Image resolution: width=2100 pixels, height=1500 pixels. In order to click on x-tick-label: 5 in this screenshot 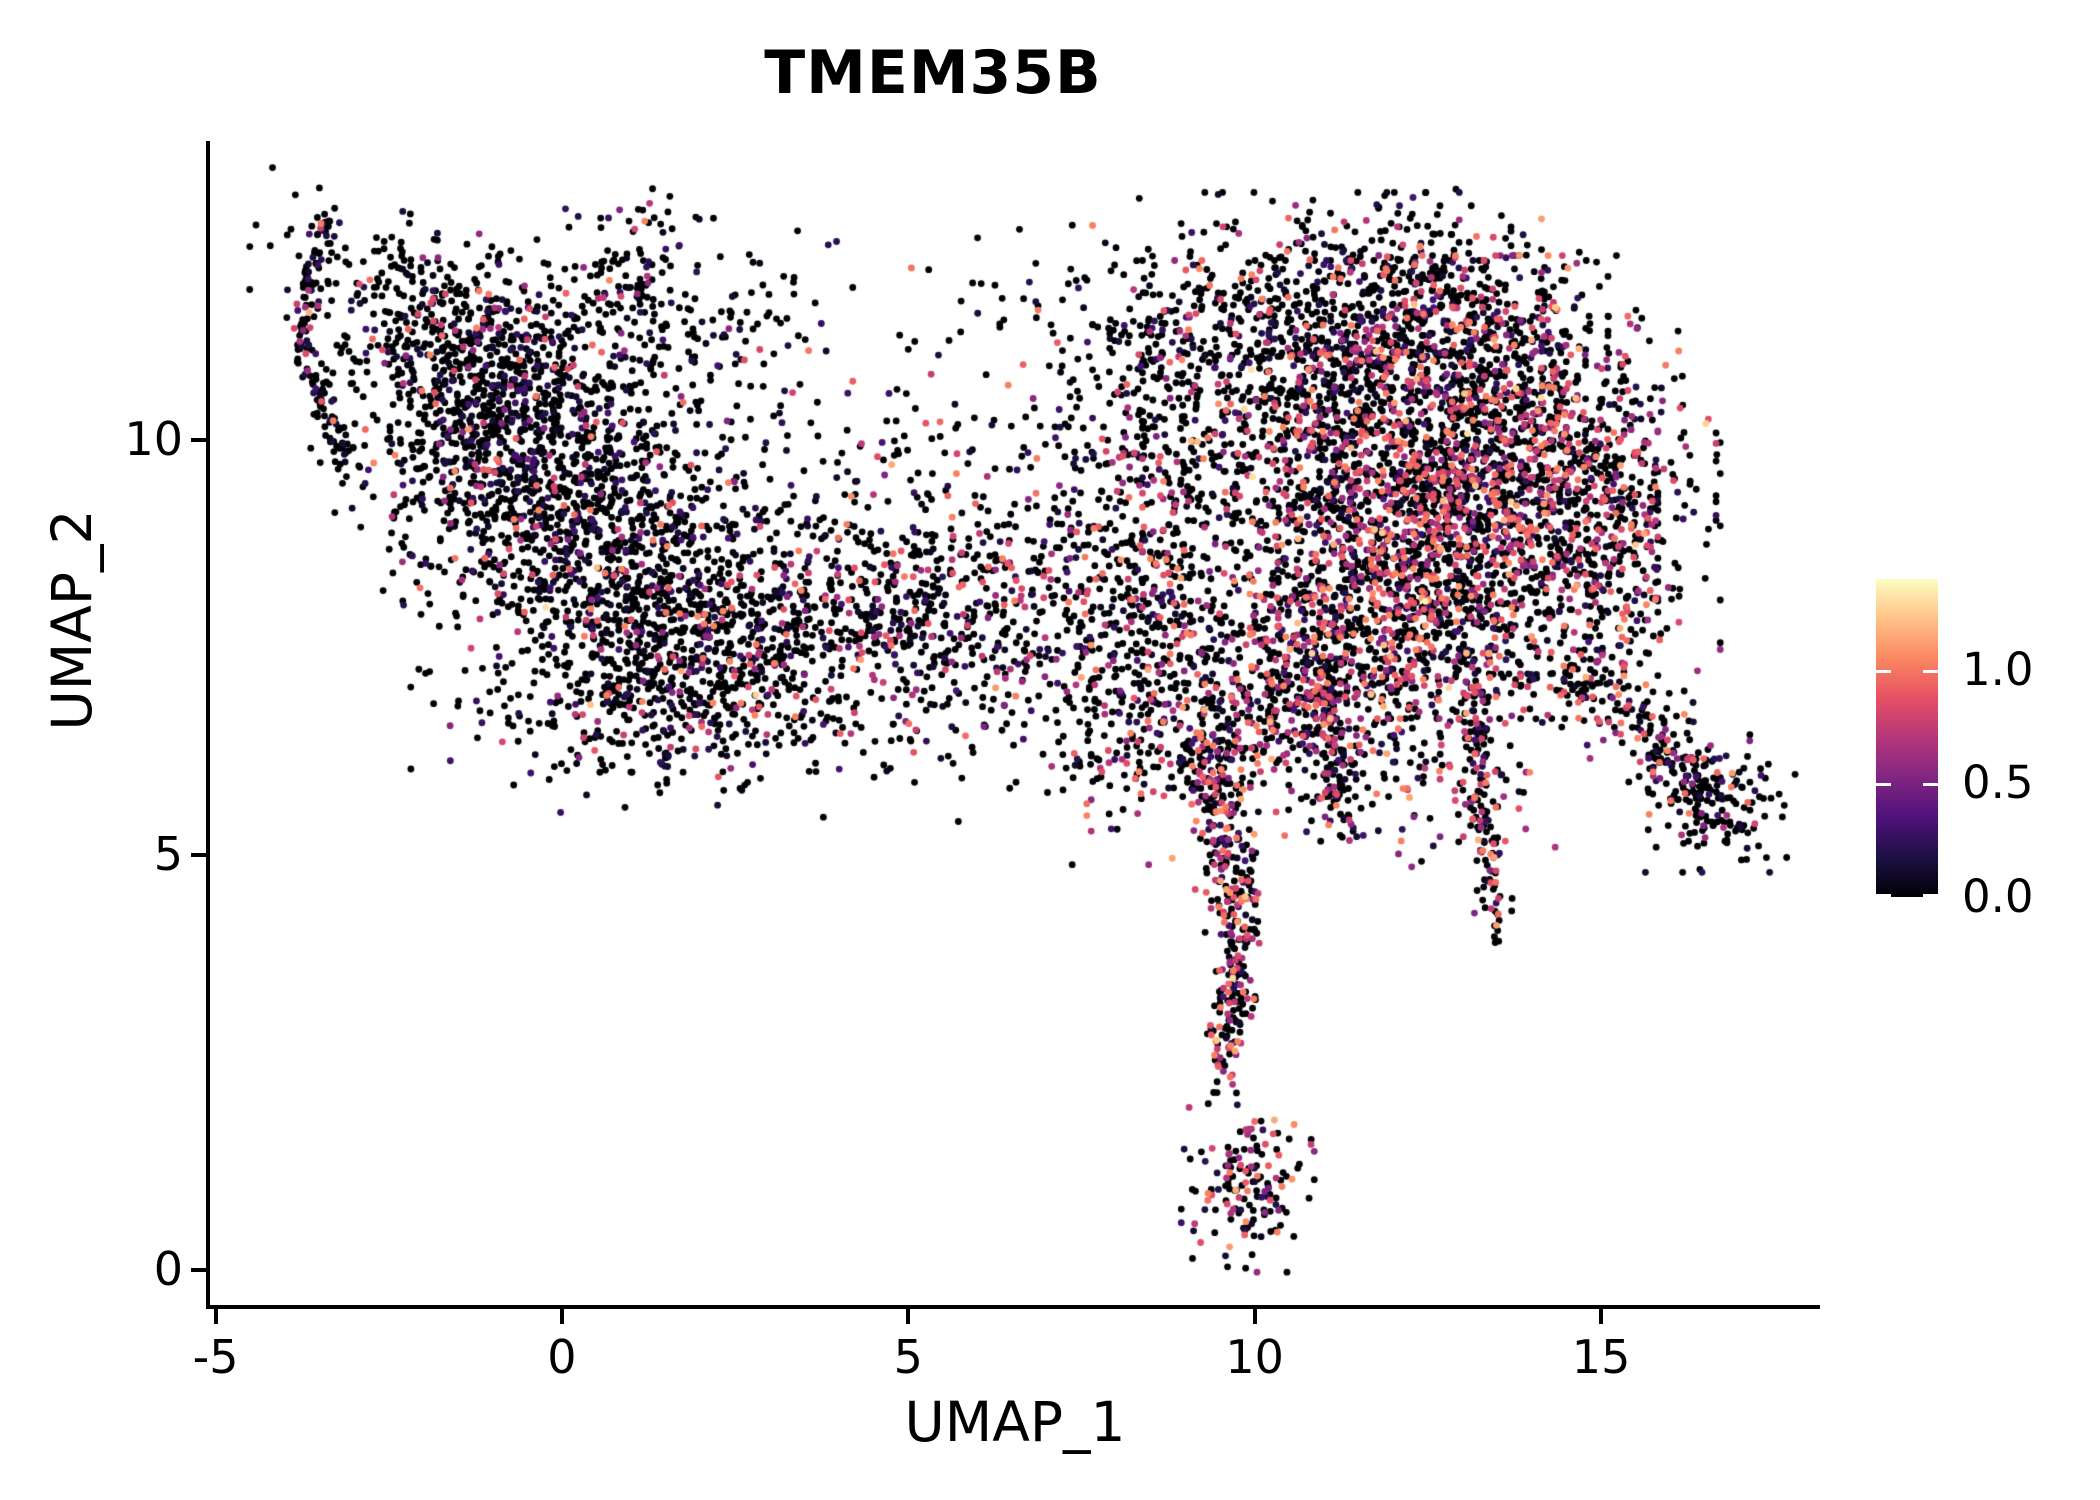, I will do `click(908, 1357)`.